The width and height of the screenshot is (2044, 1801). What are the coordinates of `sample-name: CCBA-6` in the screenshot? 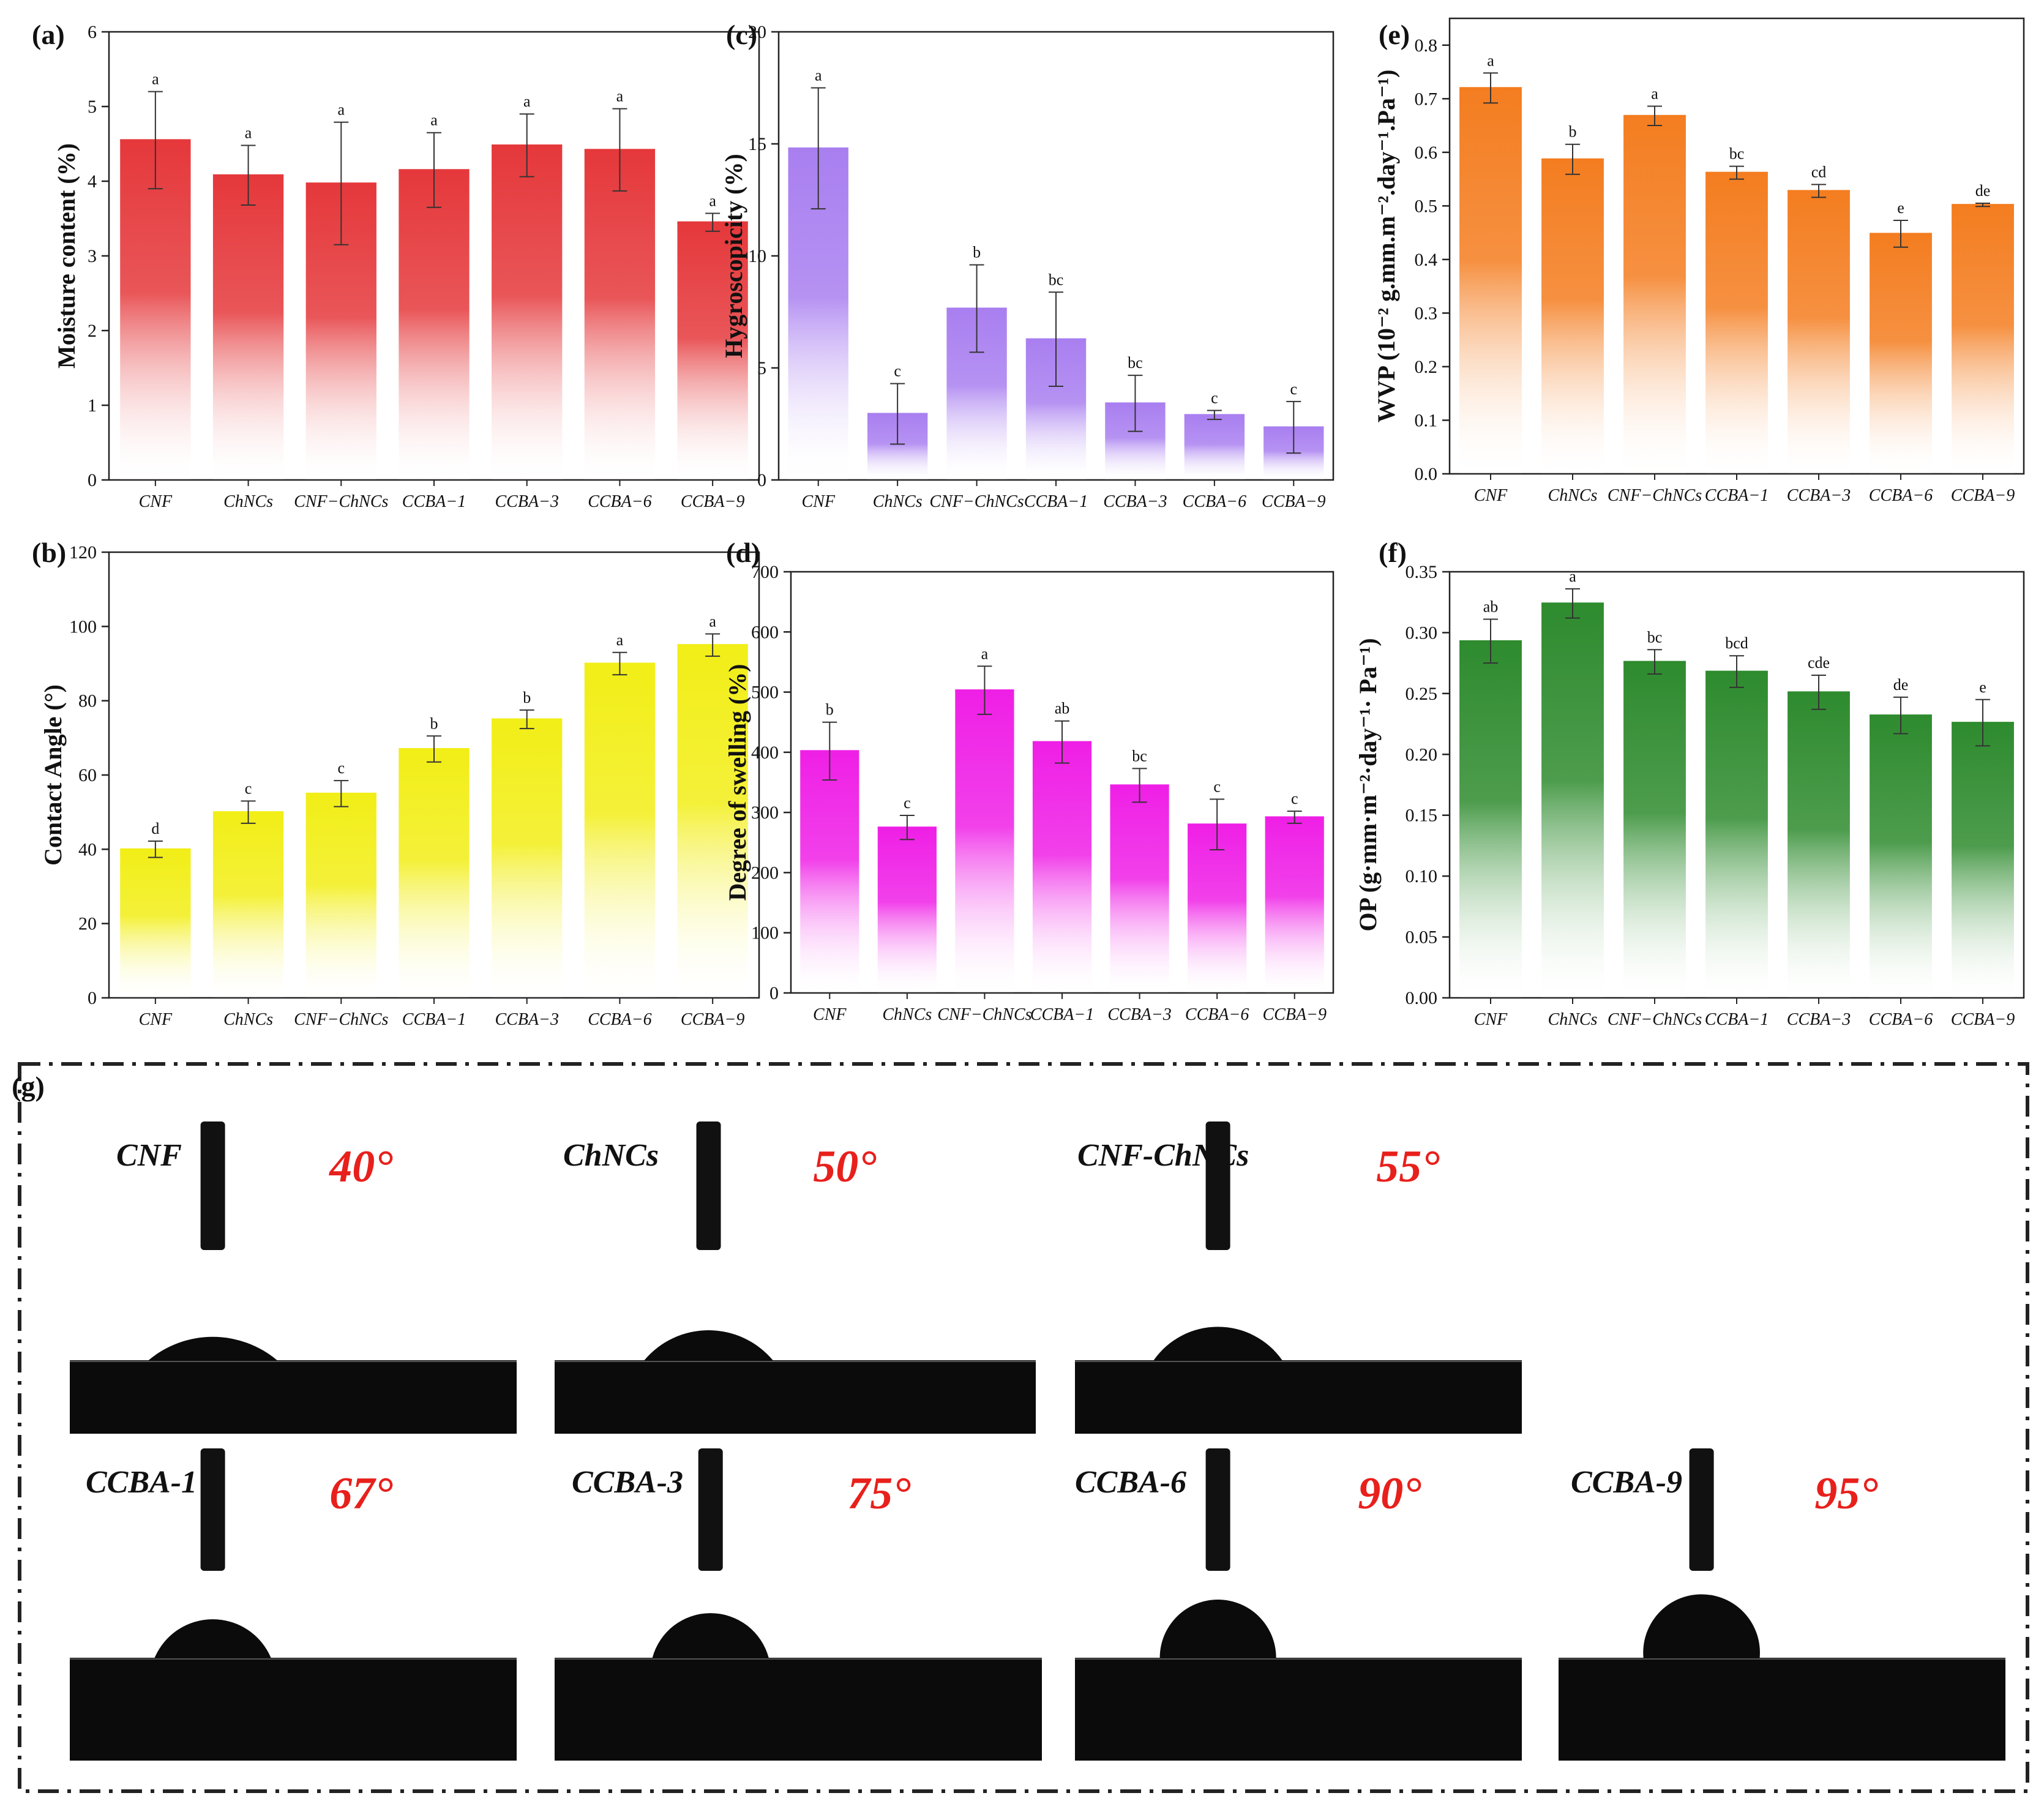 It's located at (1130, 1482).